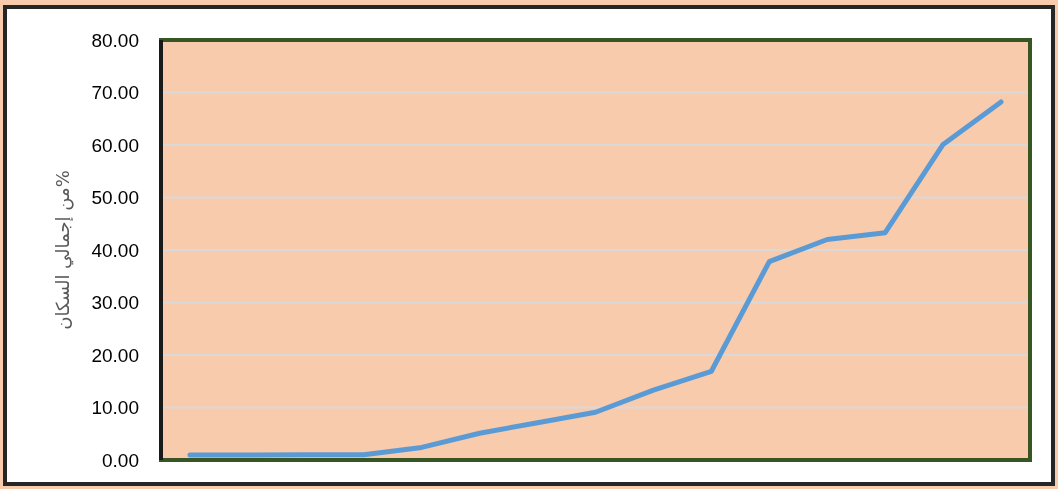 The height and width of the screenshot is (489, 1058). What do you see at coordinates (62, 250) in the screenshot?
I see `y-axis-title: من إجمالي السكان%` at bounding box center [62, 250].